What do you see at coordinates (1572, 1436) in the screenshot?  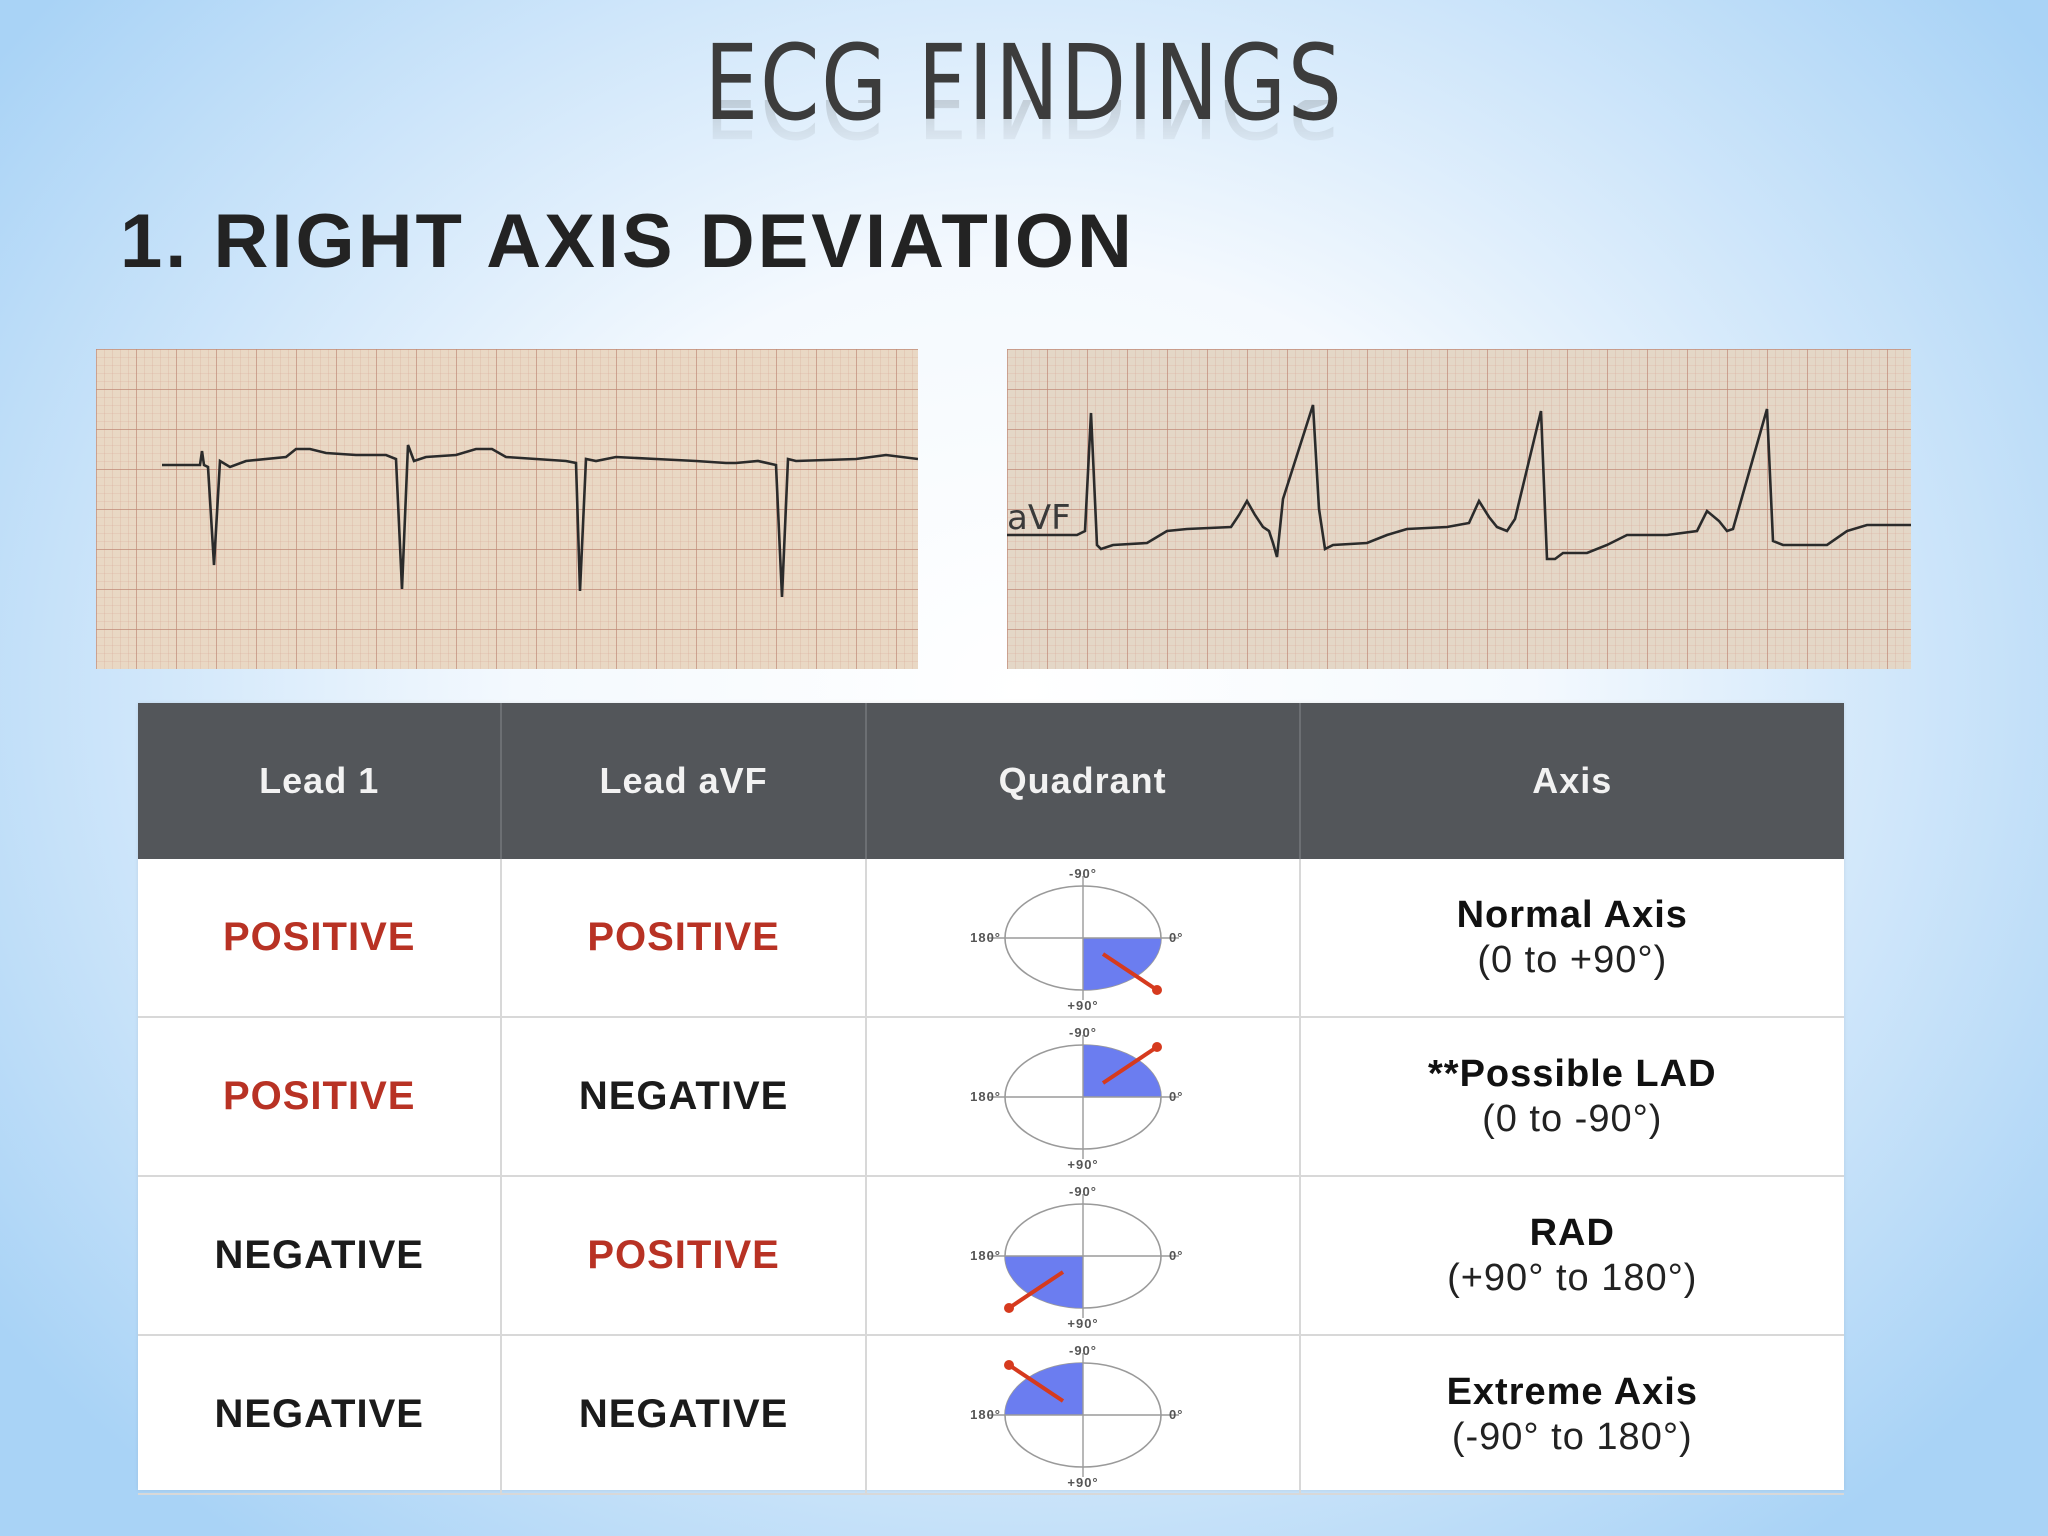 I see `axis-range: (-90° to 180°)` at bounding box center [1572, 1436].